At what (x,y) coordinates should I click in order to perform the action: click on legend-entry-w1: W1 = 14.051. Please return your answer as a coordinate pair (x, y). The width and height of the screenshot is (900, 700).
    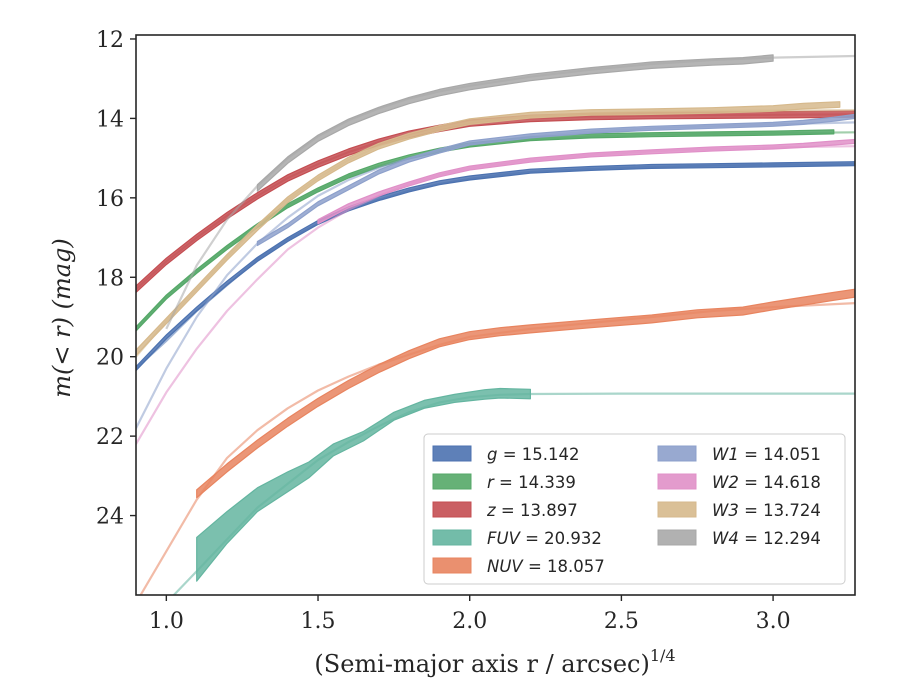
    Looking at the image, I should click on (739, 454).